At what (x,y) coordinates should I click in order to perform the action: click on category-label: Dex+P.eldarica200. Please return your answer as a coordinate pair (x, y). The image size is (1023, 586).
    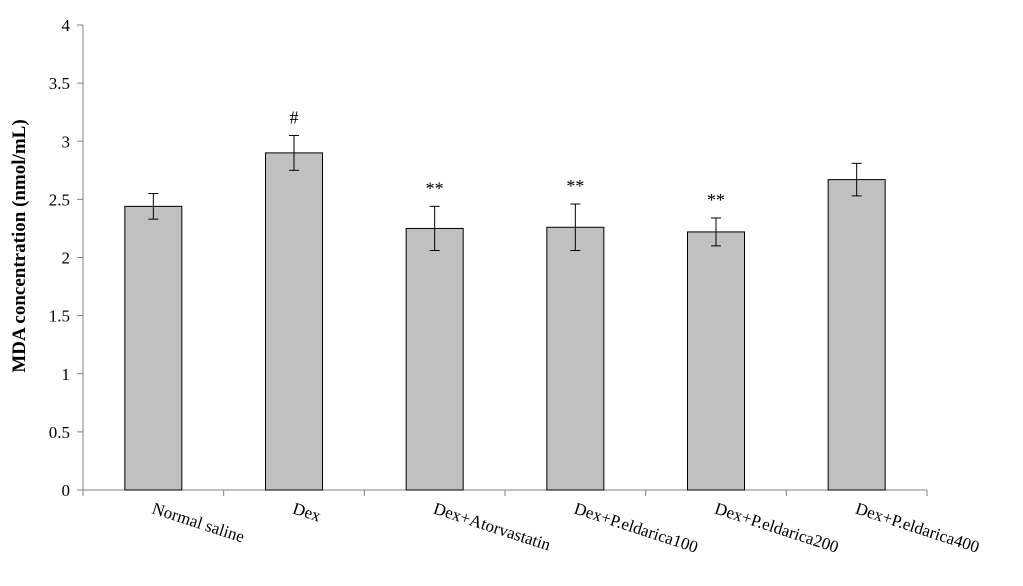
    Looking at the image, I should click on (776, 528).